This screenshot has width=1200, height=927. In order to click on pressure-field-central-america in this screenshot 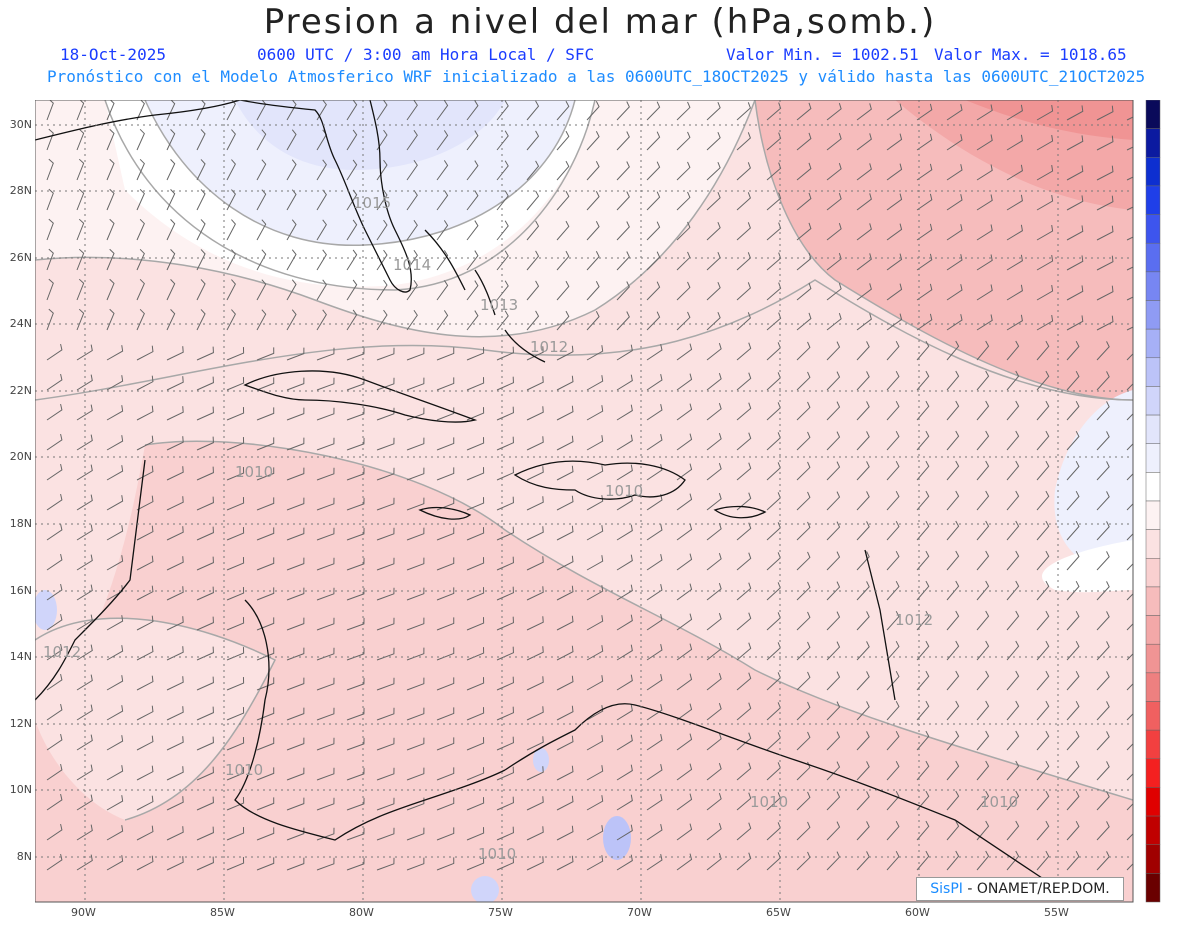, I will do `click(155, 719)`.